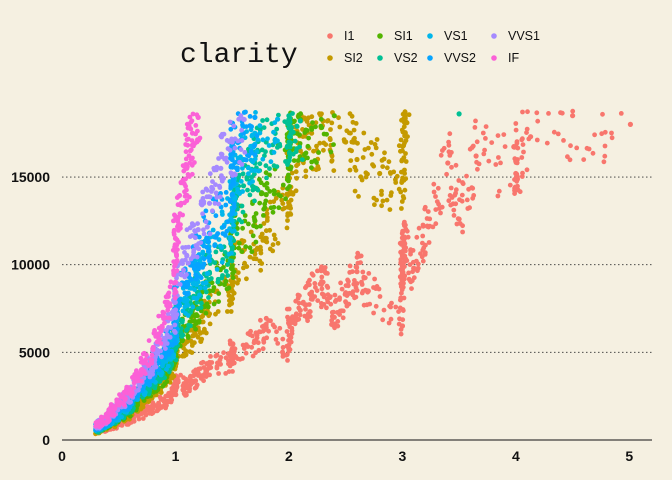 The height and width of the screenshot is (480, 672). What do you see at coordinates (494, 36) in the screenshot?
I see `legend-swatch` at bounding box center [494, 36].